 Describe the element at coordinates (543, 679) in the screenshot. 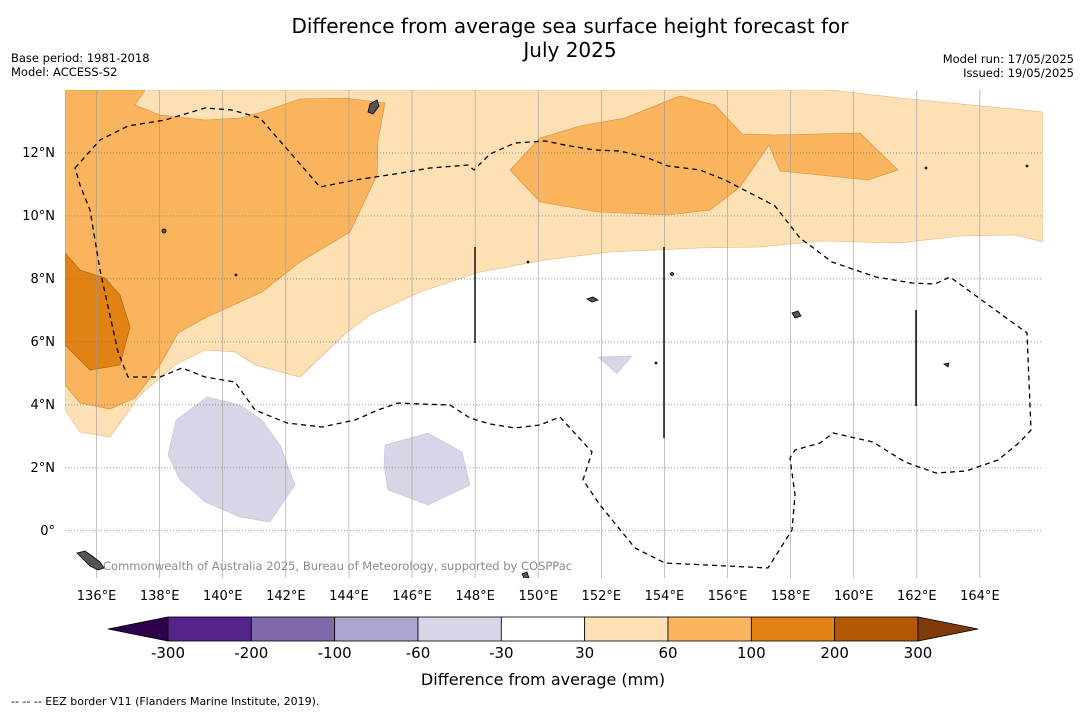

I see `colorbar-label: Difference from average (mm)` at that location.